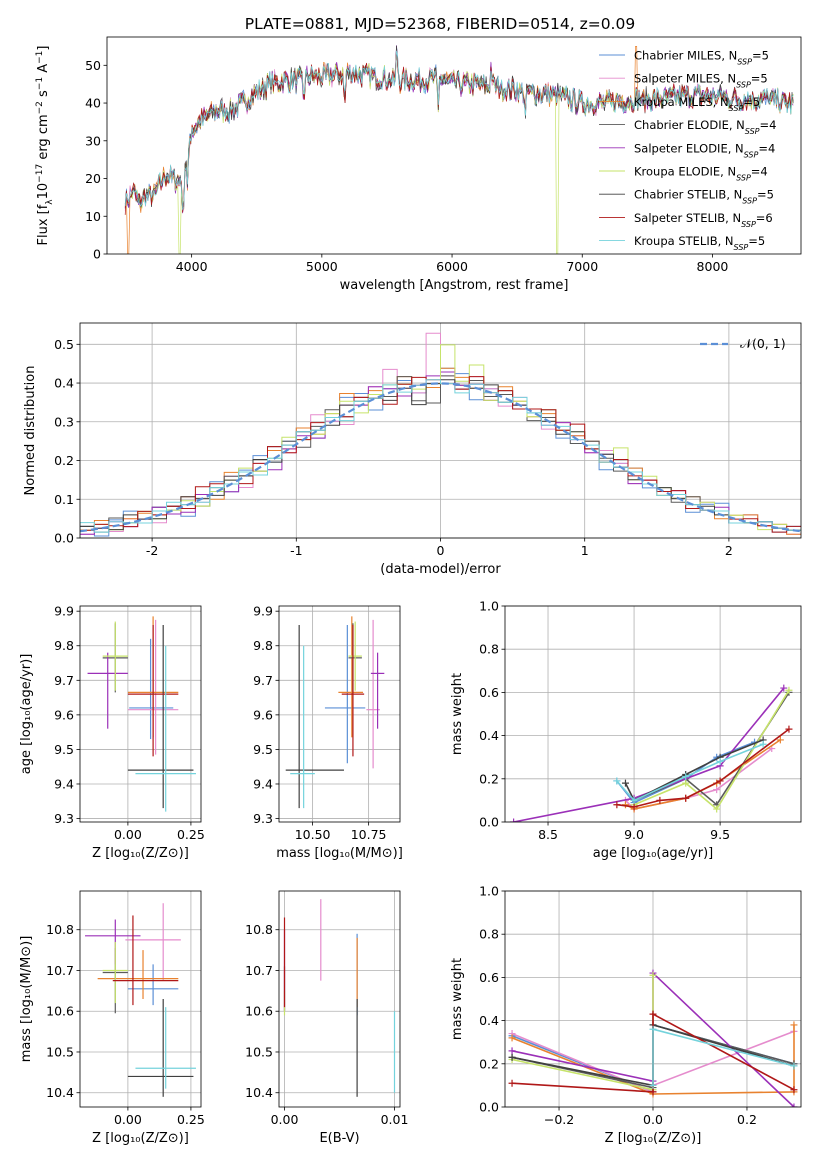 The height and width of the screenshot is (1170, 819). Describe the element at coordinates (489, 1107) in the screenshot. I see `y-tick-label: 0.0` at that location.